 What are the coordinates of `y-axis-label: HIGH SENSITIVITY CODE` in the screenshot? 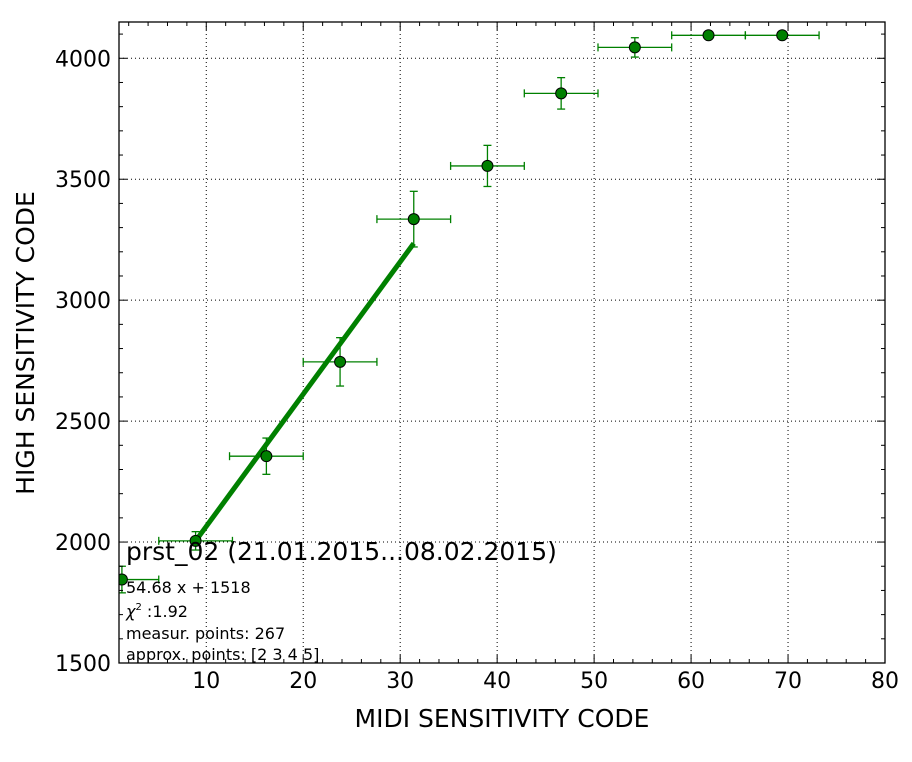 It's located at (25, 343).